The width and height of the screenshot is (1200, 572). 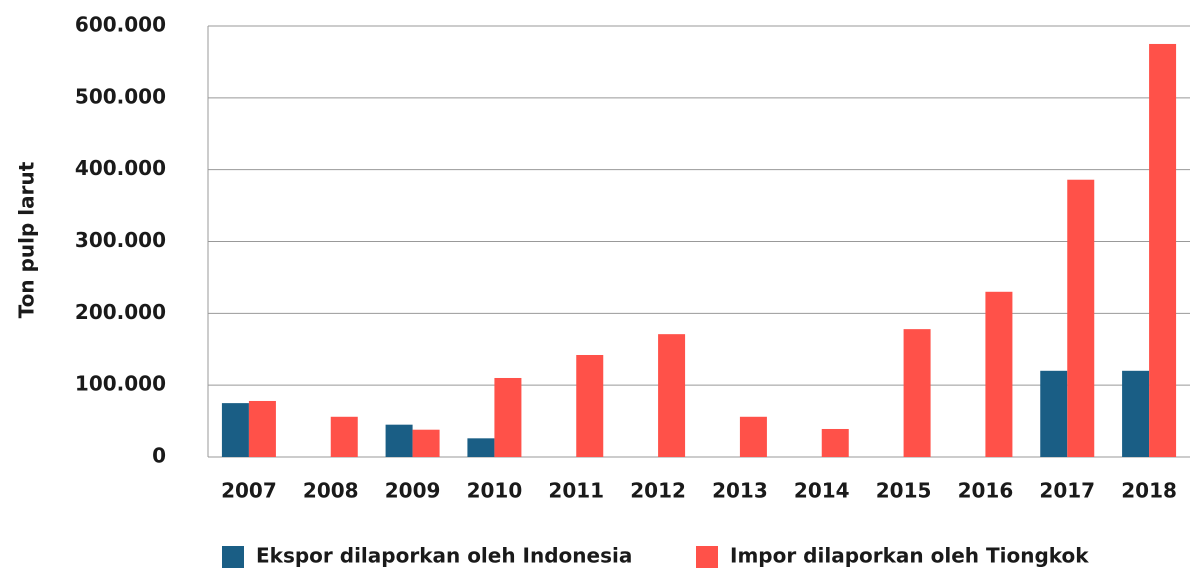 I want to click on y-tick-label: 100.000, so click(x=120, y=384).